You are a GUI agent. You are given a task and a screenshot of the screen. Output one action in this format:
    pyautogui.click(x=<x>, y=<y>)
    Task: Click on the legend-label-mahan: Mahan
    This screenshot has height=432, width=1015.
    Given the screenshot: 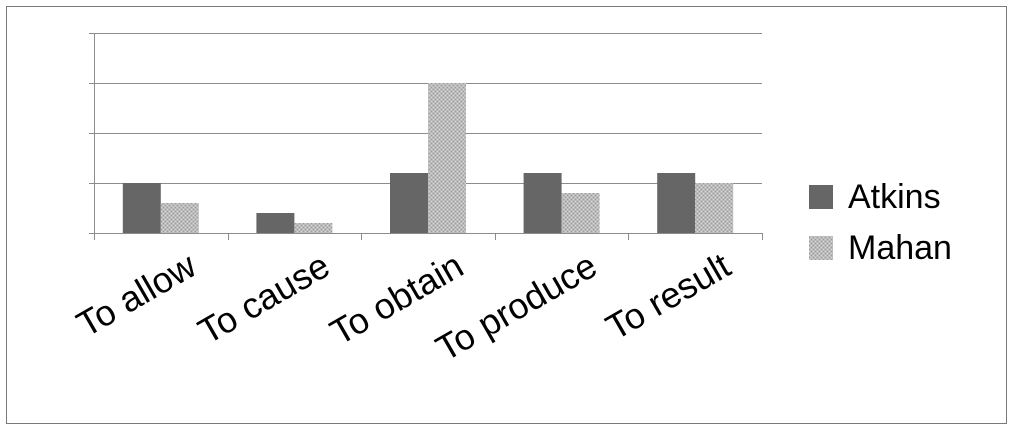 What is the action you would take?
    pyautogui.click(x=900, y=248)
    